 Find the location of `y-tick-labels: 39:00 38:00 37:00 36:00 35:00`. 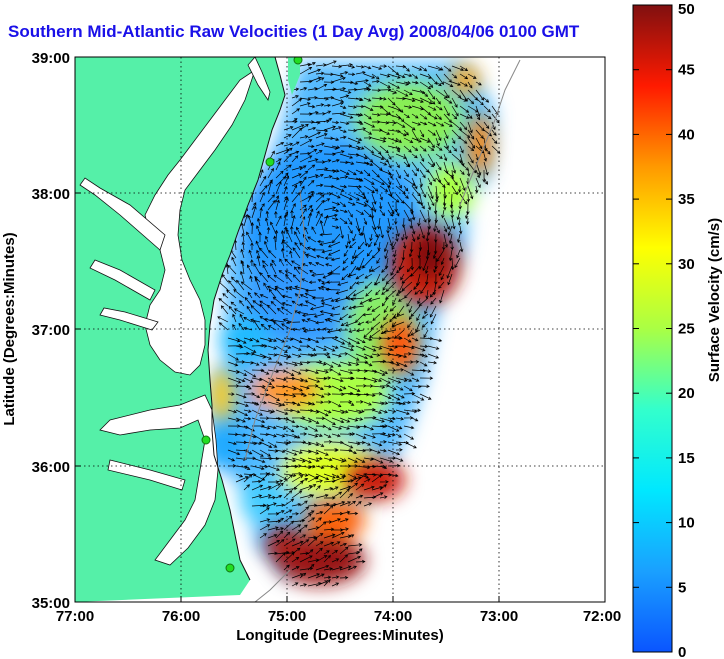

y-tick-labels: 39:00 38:00 37:00 36:00 35:00 is located at coordinates (51, 331).